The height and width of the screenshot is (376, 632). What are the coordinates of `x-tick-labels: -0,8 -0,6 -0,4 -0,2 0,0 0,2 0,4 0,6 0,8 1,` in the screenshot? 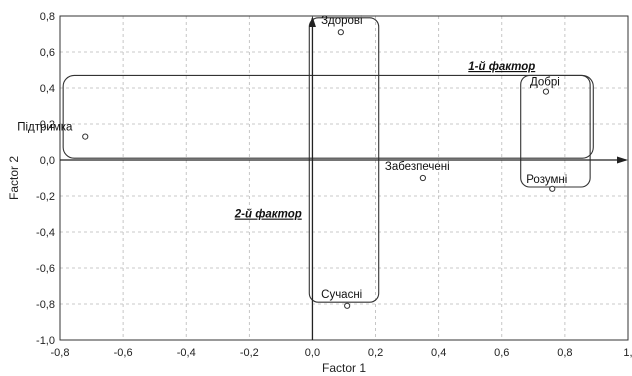 It's located at (341, 353).